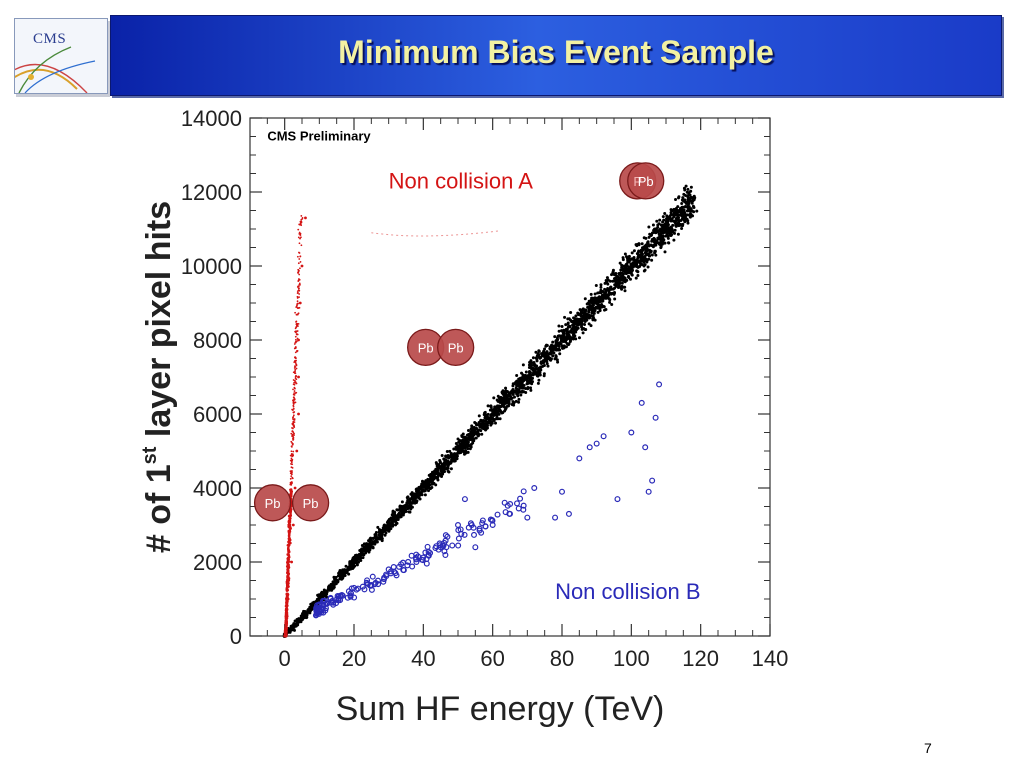 The image size is (1024, 768). I want to click on x-tick-label: 120, so click(700, 658).